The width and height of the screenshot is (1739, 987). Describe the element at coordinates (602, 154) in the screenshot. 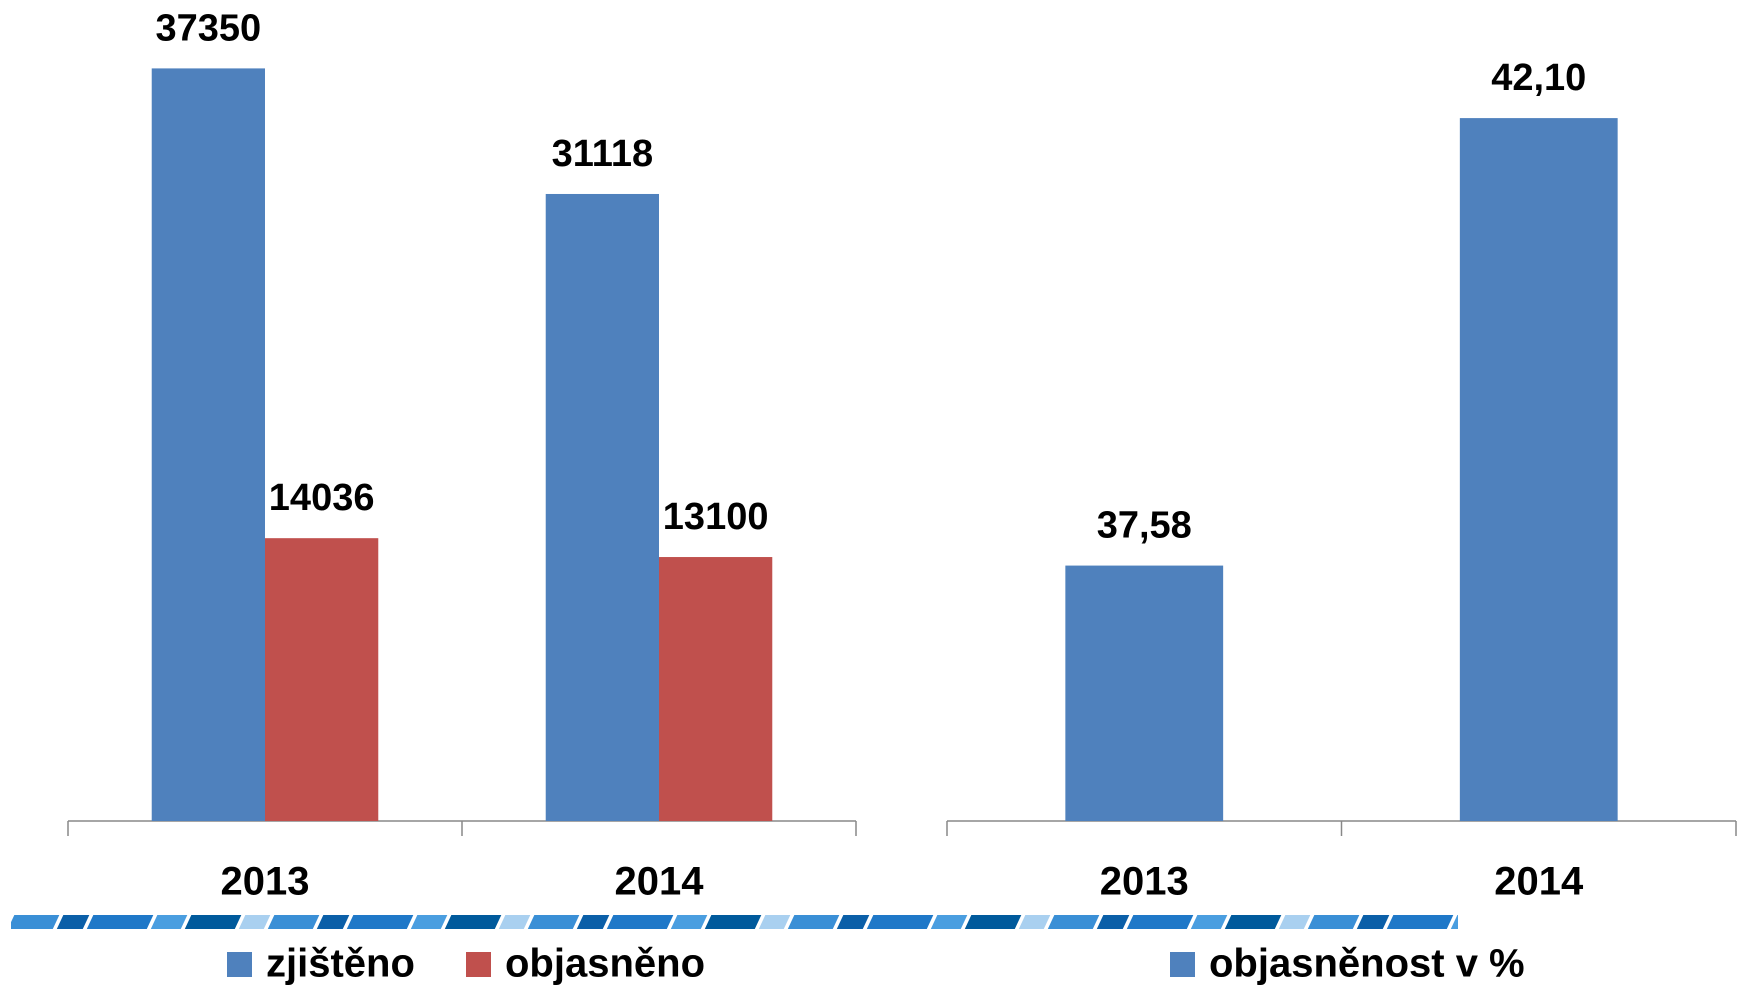

I see `data-label: 31118` at that location.